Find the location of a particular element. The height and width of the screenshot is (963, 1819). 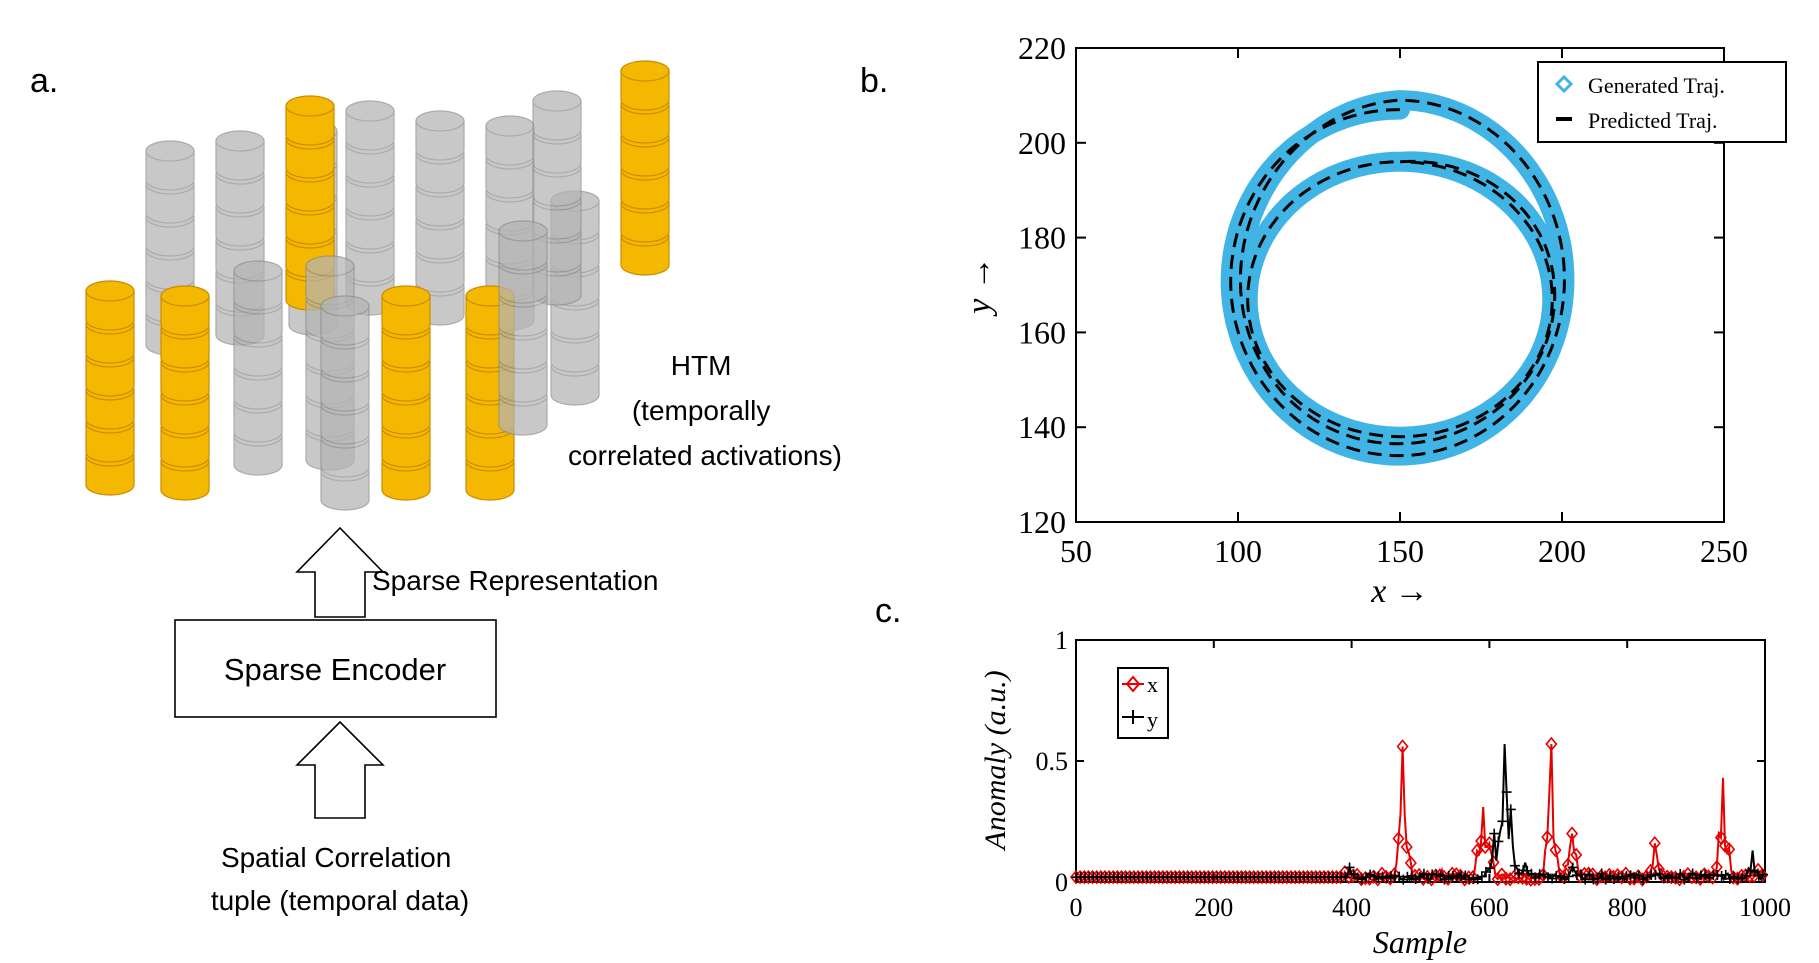

panel-b-label: b. is located at coordinates (874, 81).